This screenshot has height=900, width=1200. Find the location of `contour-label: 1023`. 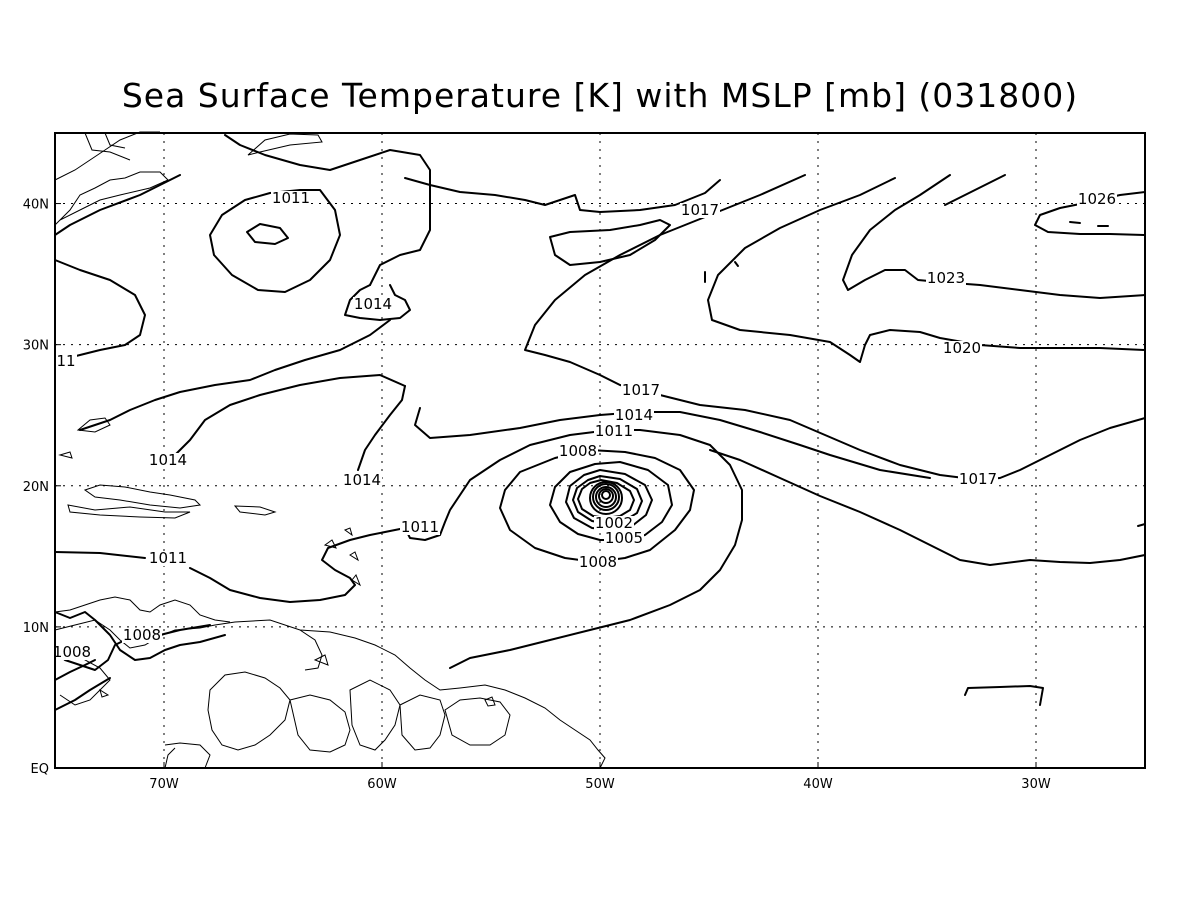

contour-label: 1023 is located at coordinates (946, 278).